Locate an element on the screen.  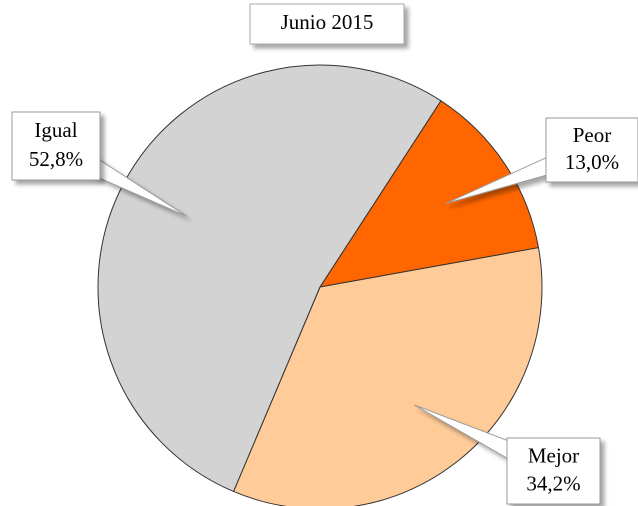
value-label: 13,0% is located at coordinates (592, 162).